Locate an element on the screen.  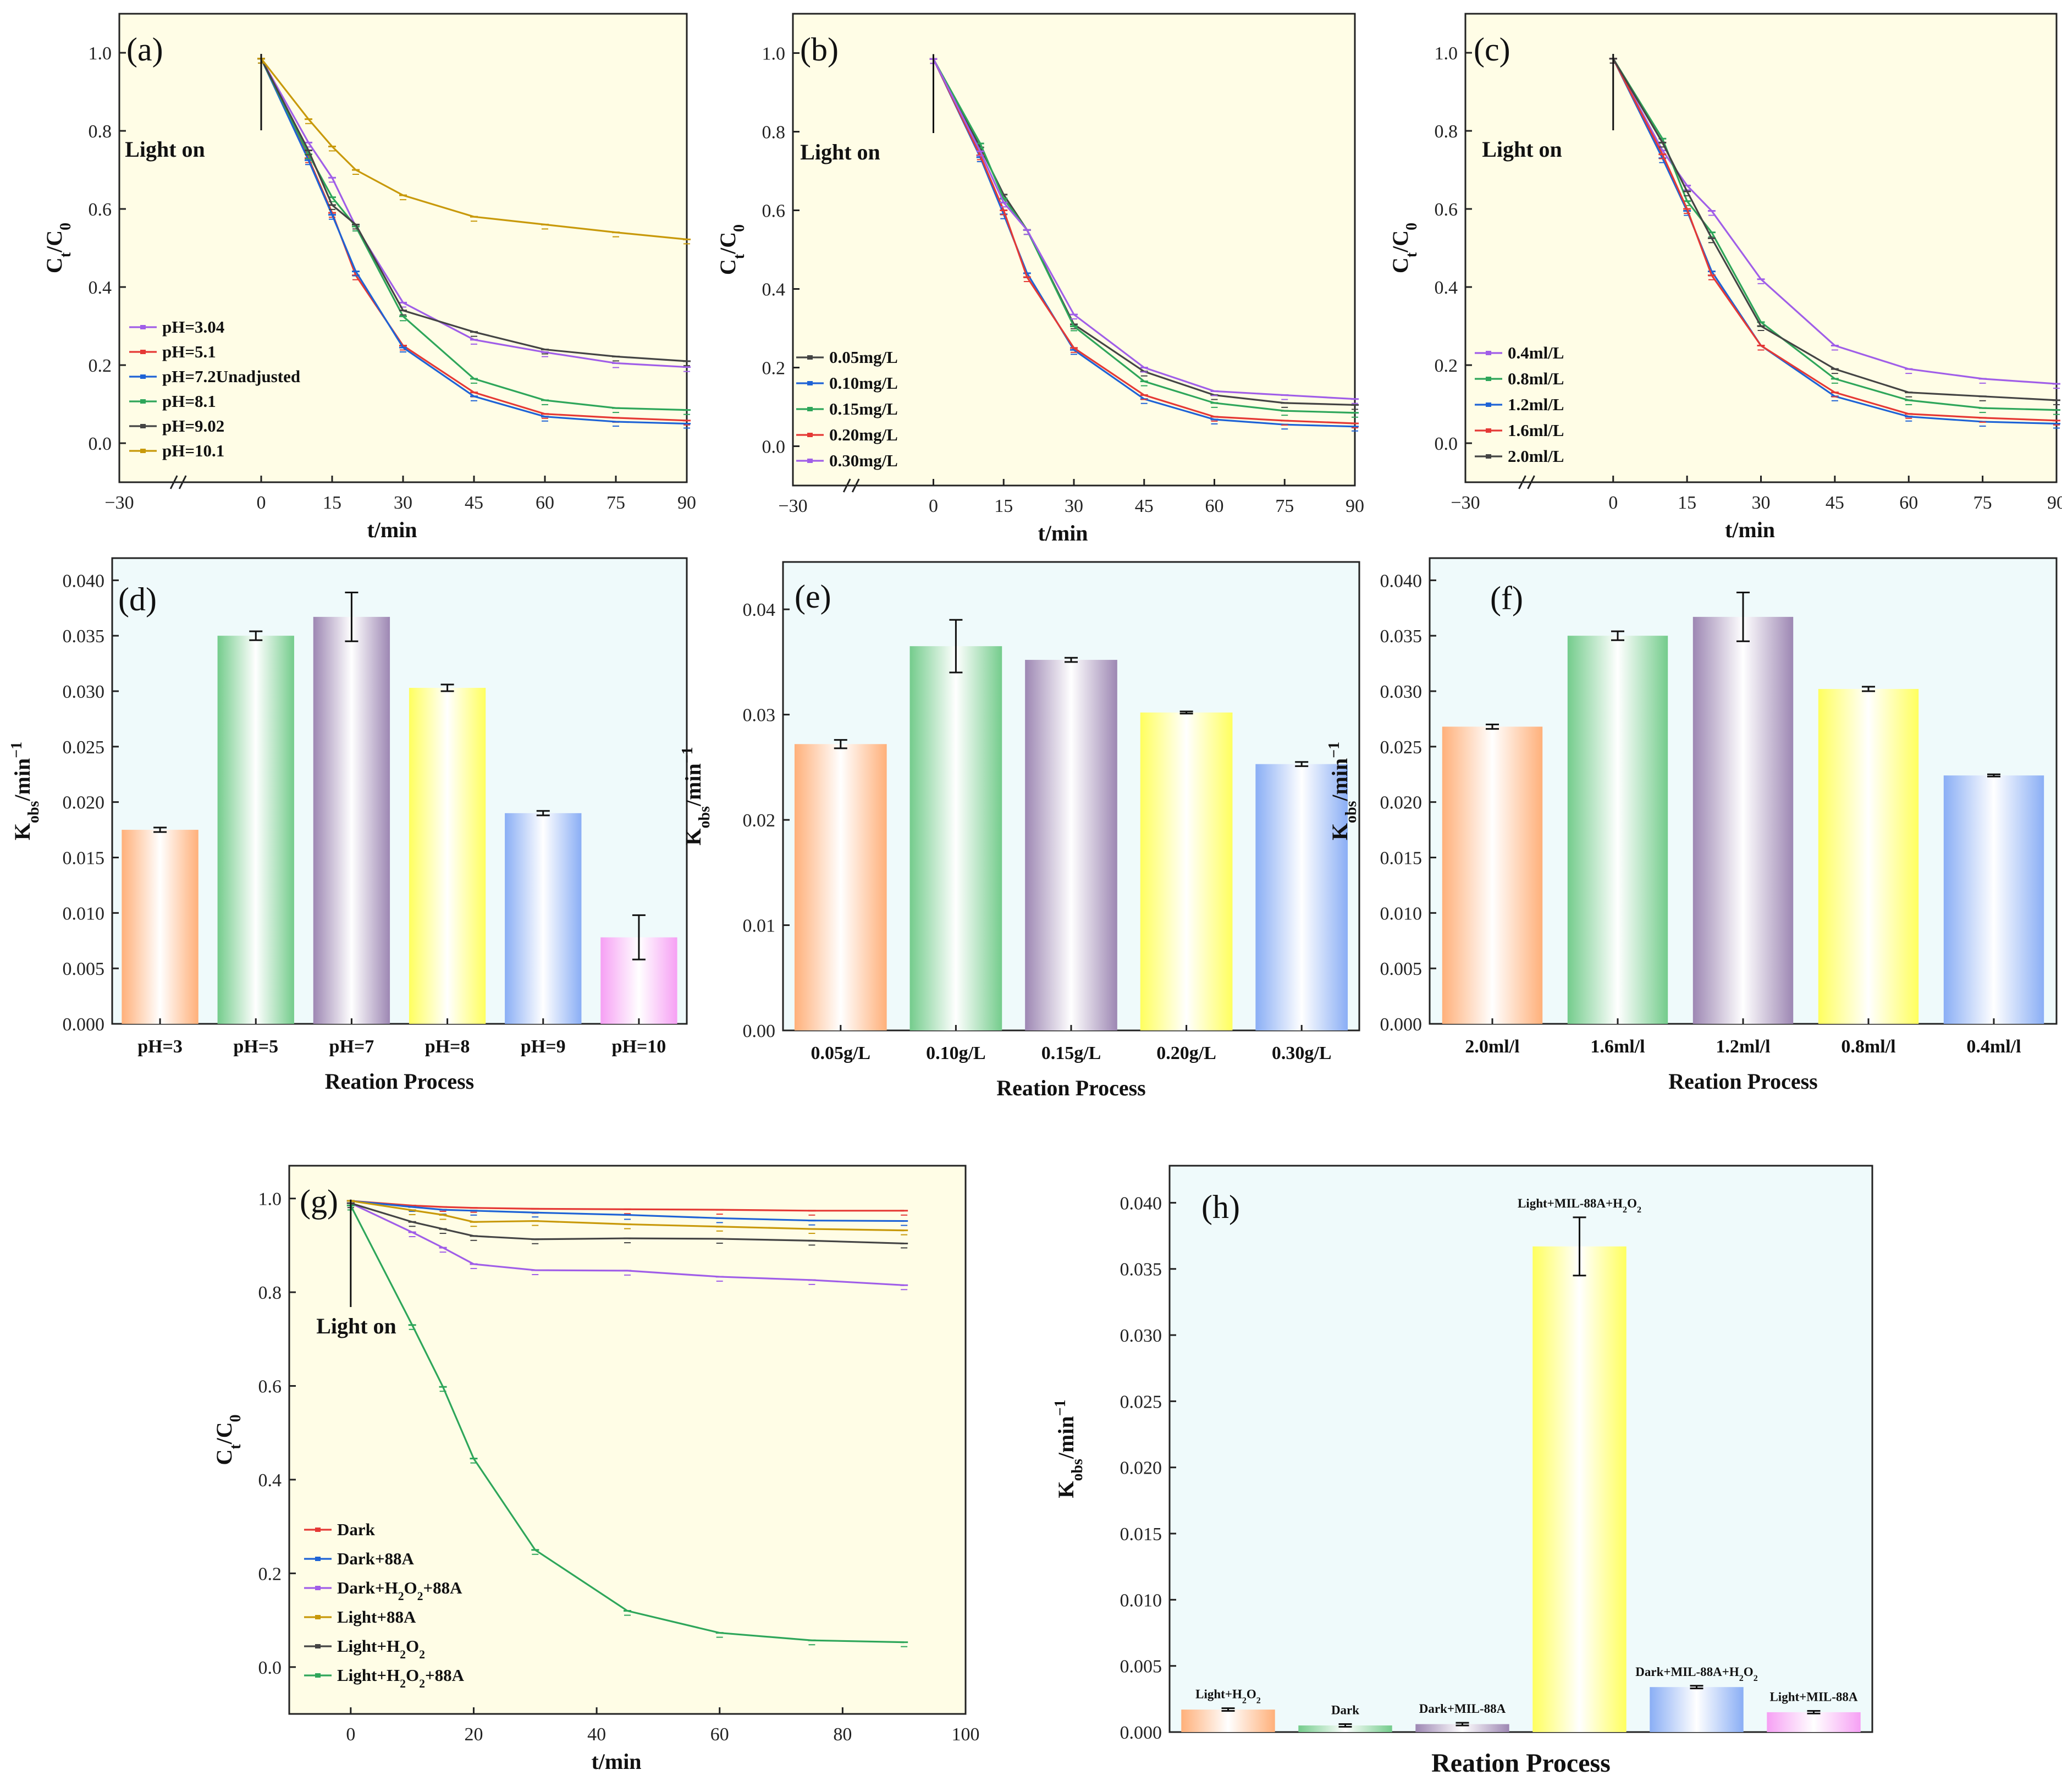
y-tick-label: 0.6 is located at coordinates (1446, 210).